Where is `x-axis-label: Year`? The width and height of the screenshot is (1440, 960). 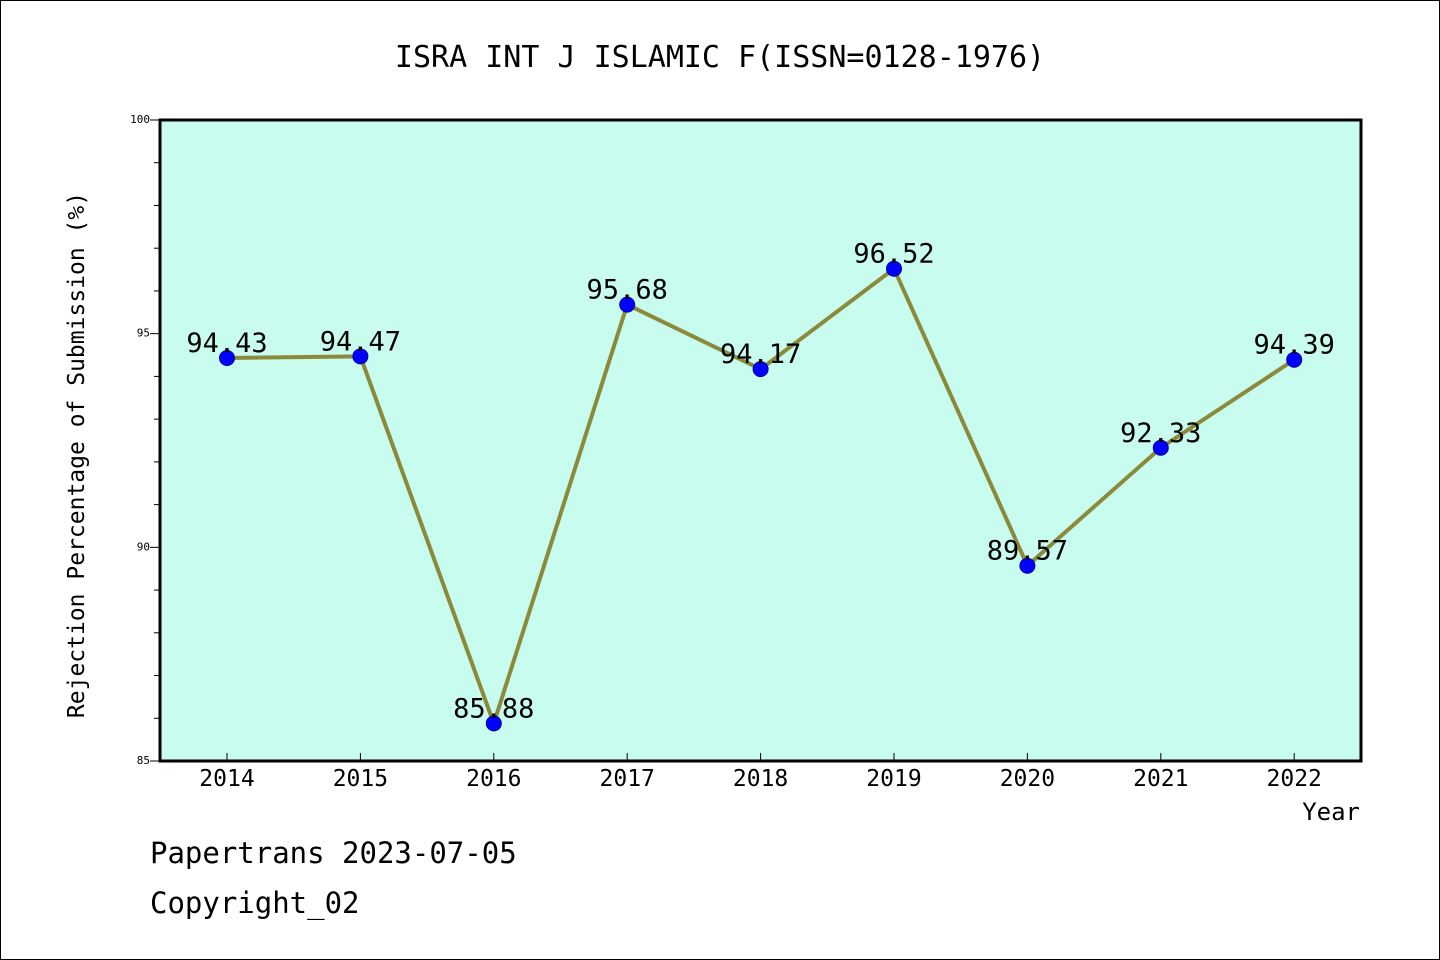
x-axis-label: Year is located at coordinates (1331, 812).